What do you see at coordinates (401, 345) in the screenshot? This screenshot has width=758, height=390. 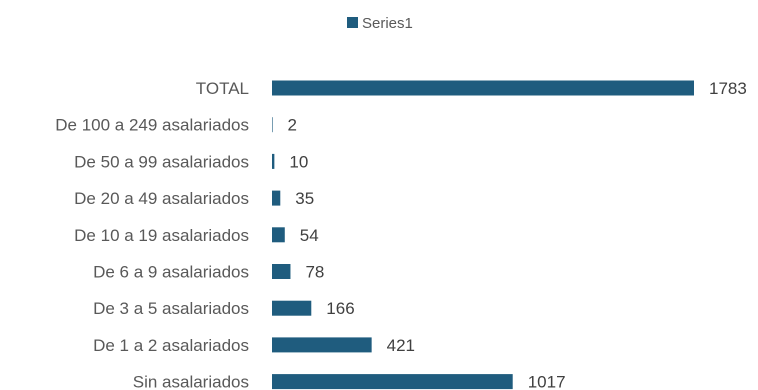 I see `value-label-7: 421` at bounding box center [401, 345].